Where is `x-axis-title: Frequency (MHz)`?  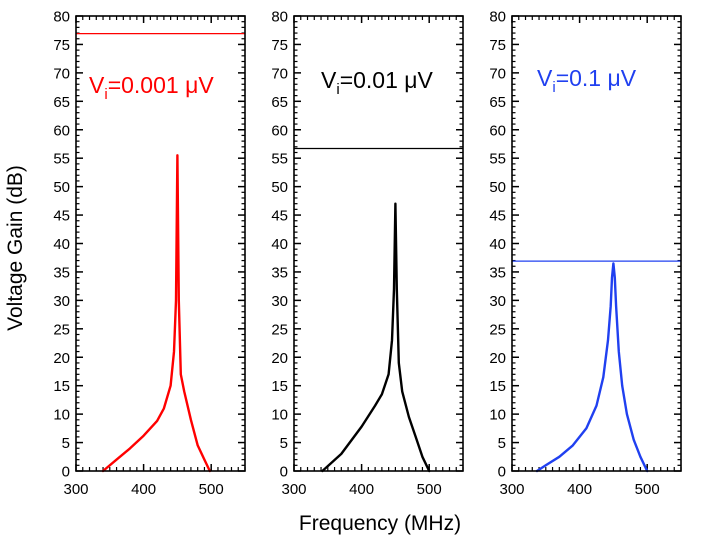
x-axis-title: Frequency (MHz) is located at coordinates (380, 523).